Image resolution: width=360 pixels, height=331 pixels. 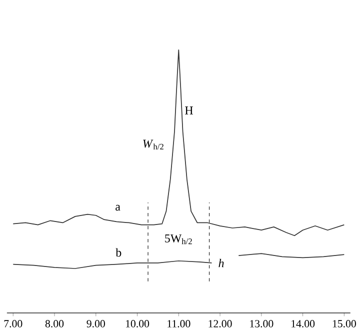 I want to click on annotation: H, so click(x=189, y=110).